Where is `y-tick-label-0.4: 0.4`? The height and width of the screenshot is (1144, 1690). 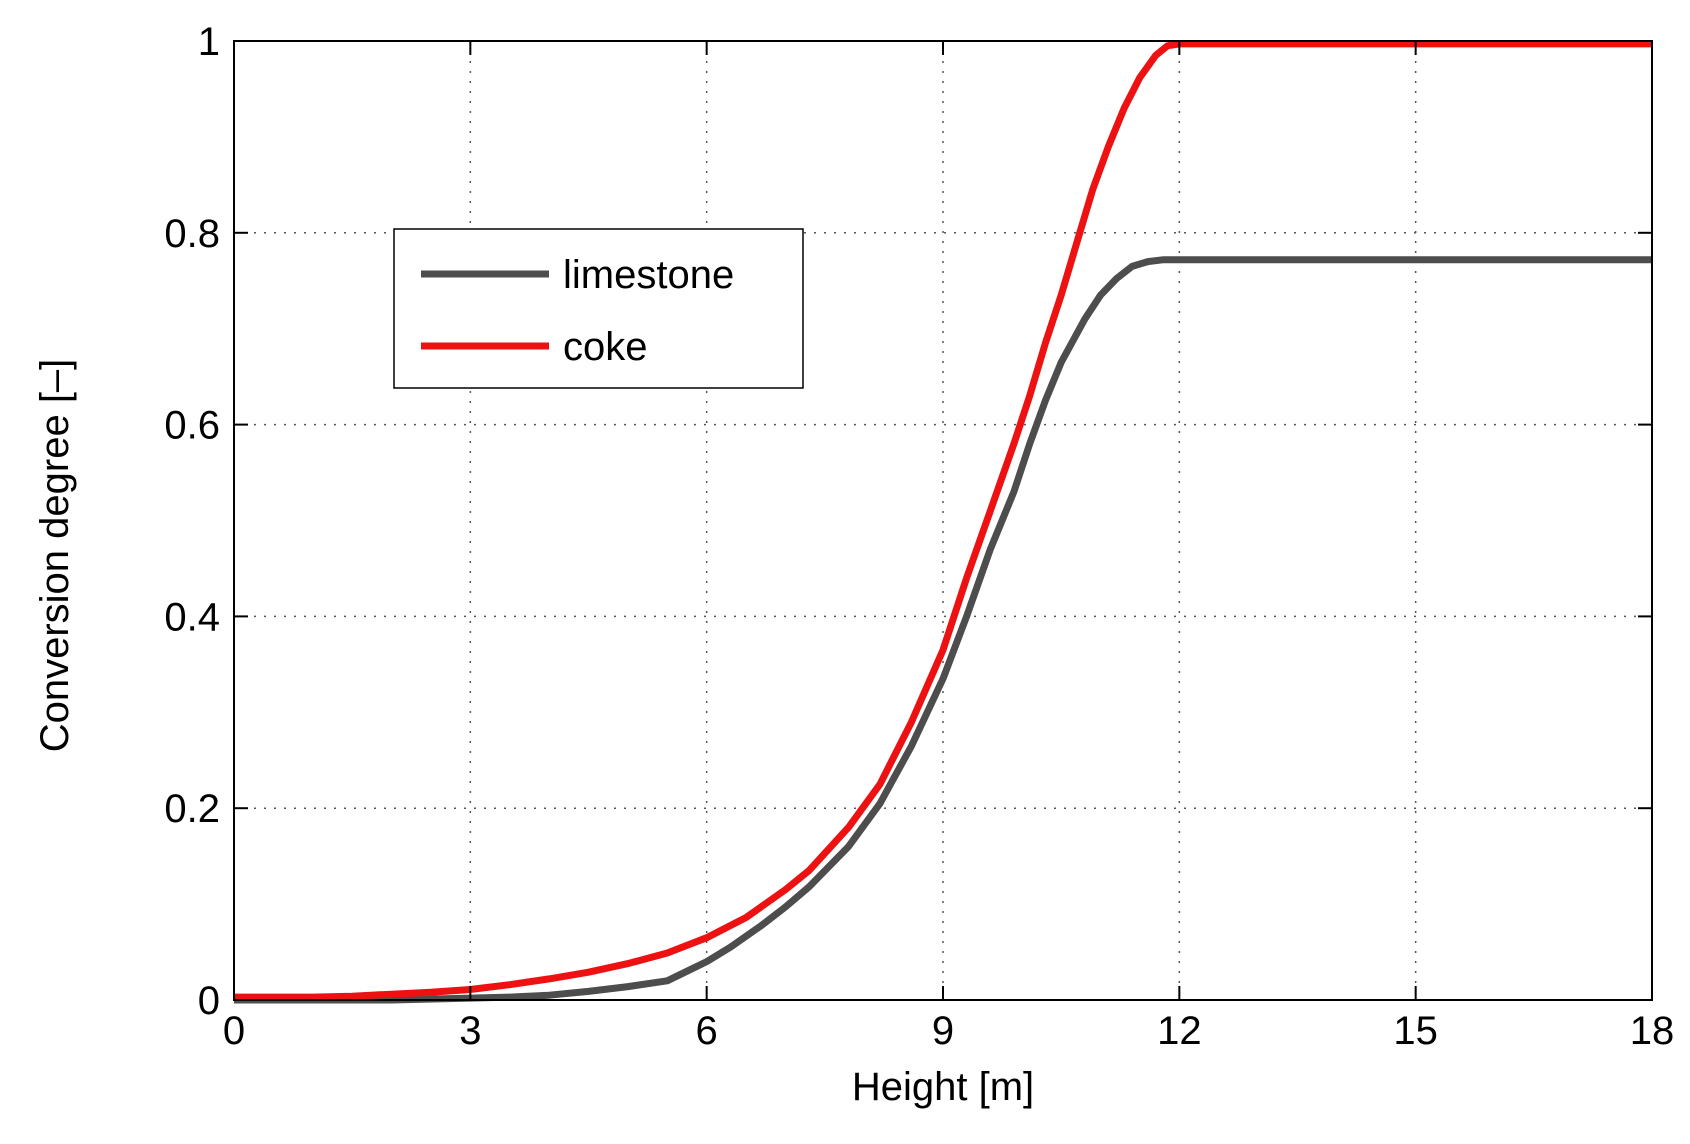 y-tick-label-0.4: 0.4 is located at coordinates (192, 617).